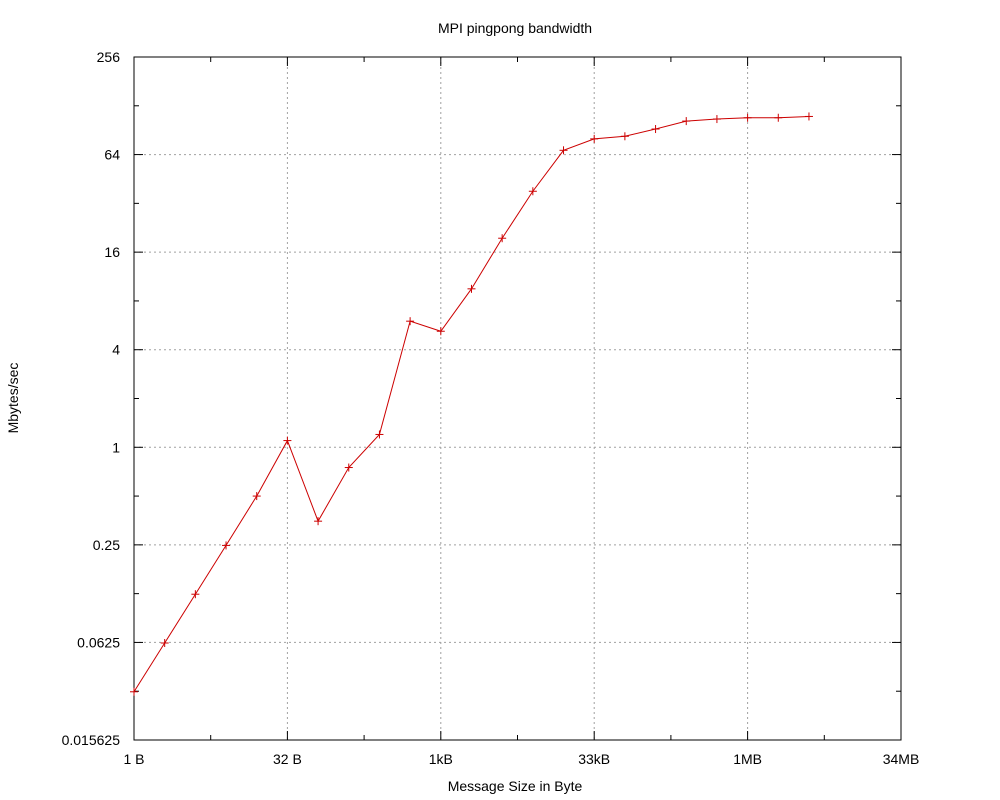 Image resolution: width=1000 pixels, height=800 pixels. Describe the element at coordinates (116, 447) in the screenshot. I see `y-tick-label: 1` at that location.